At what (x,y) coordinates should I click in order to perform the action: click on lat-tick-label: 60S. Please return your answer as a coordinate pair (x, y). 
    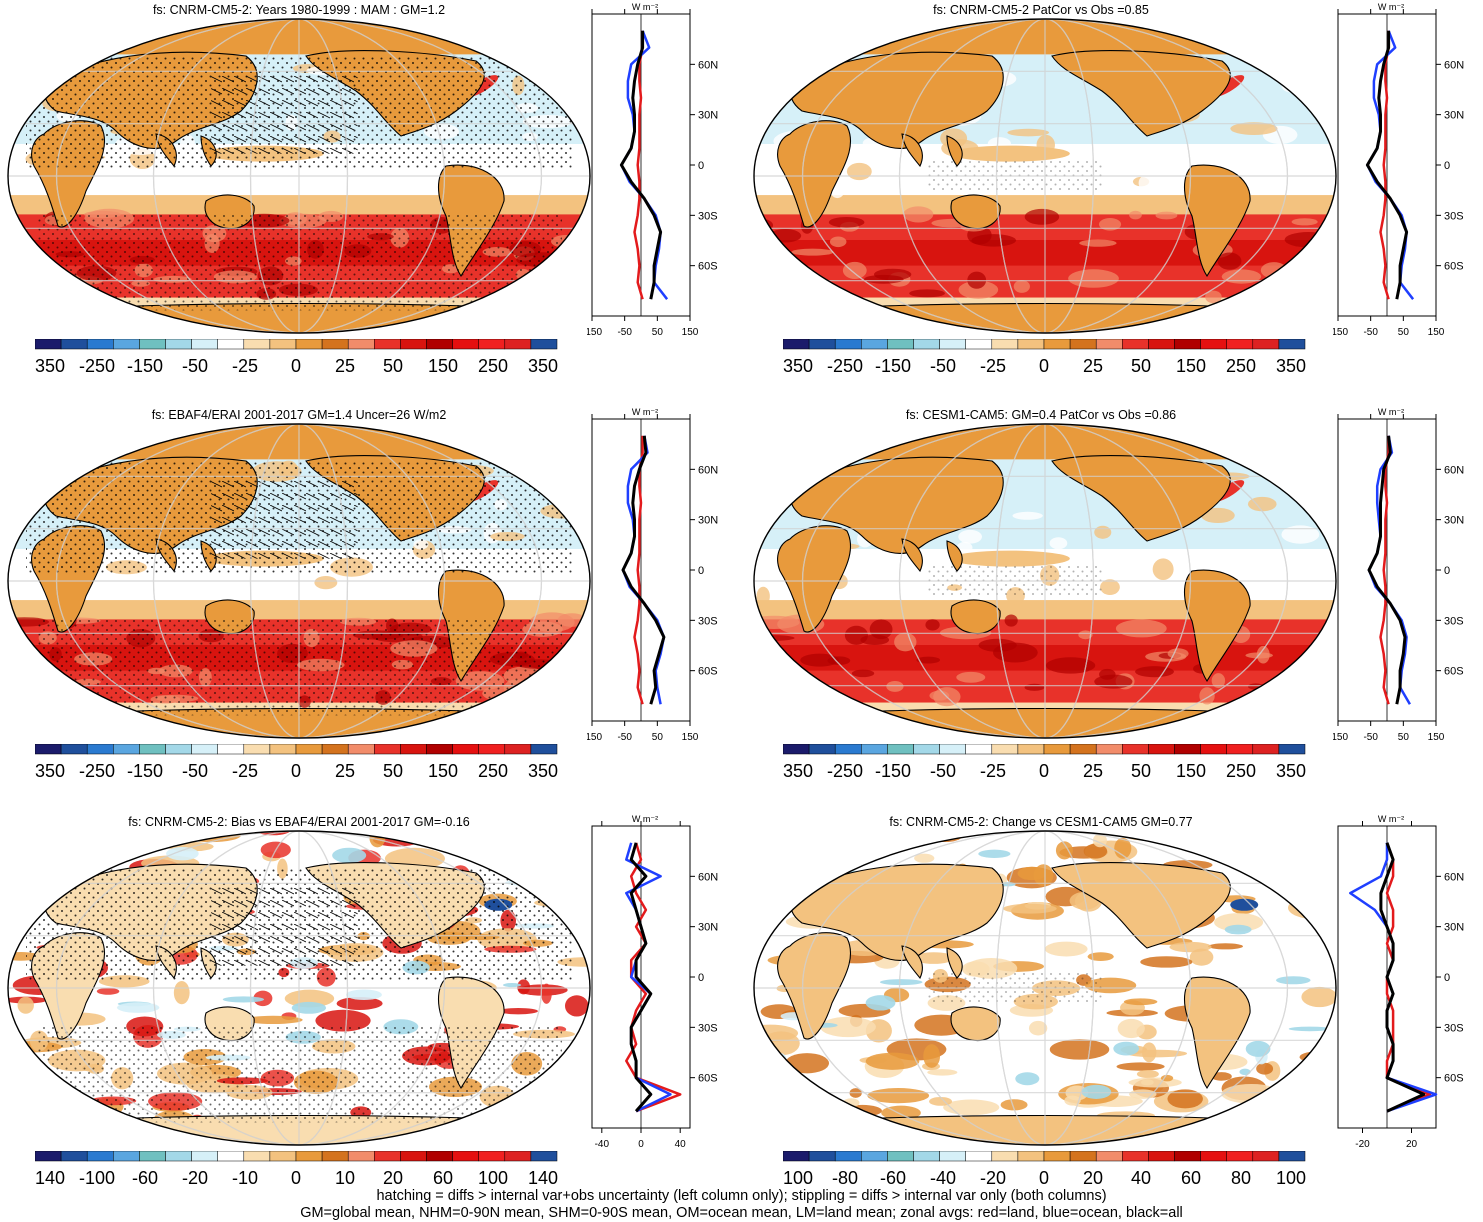
    Looking at the image, I should click on (1454, 672).